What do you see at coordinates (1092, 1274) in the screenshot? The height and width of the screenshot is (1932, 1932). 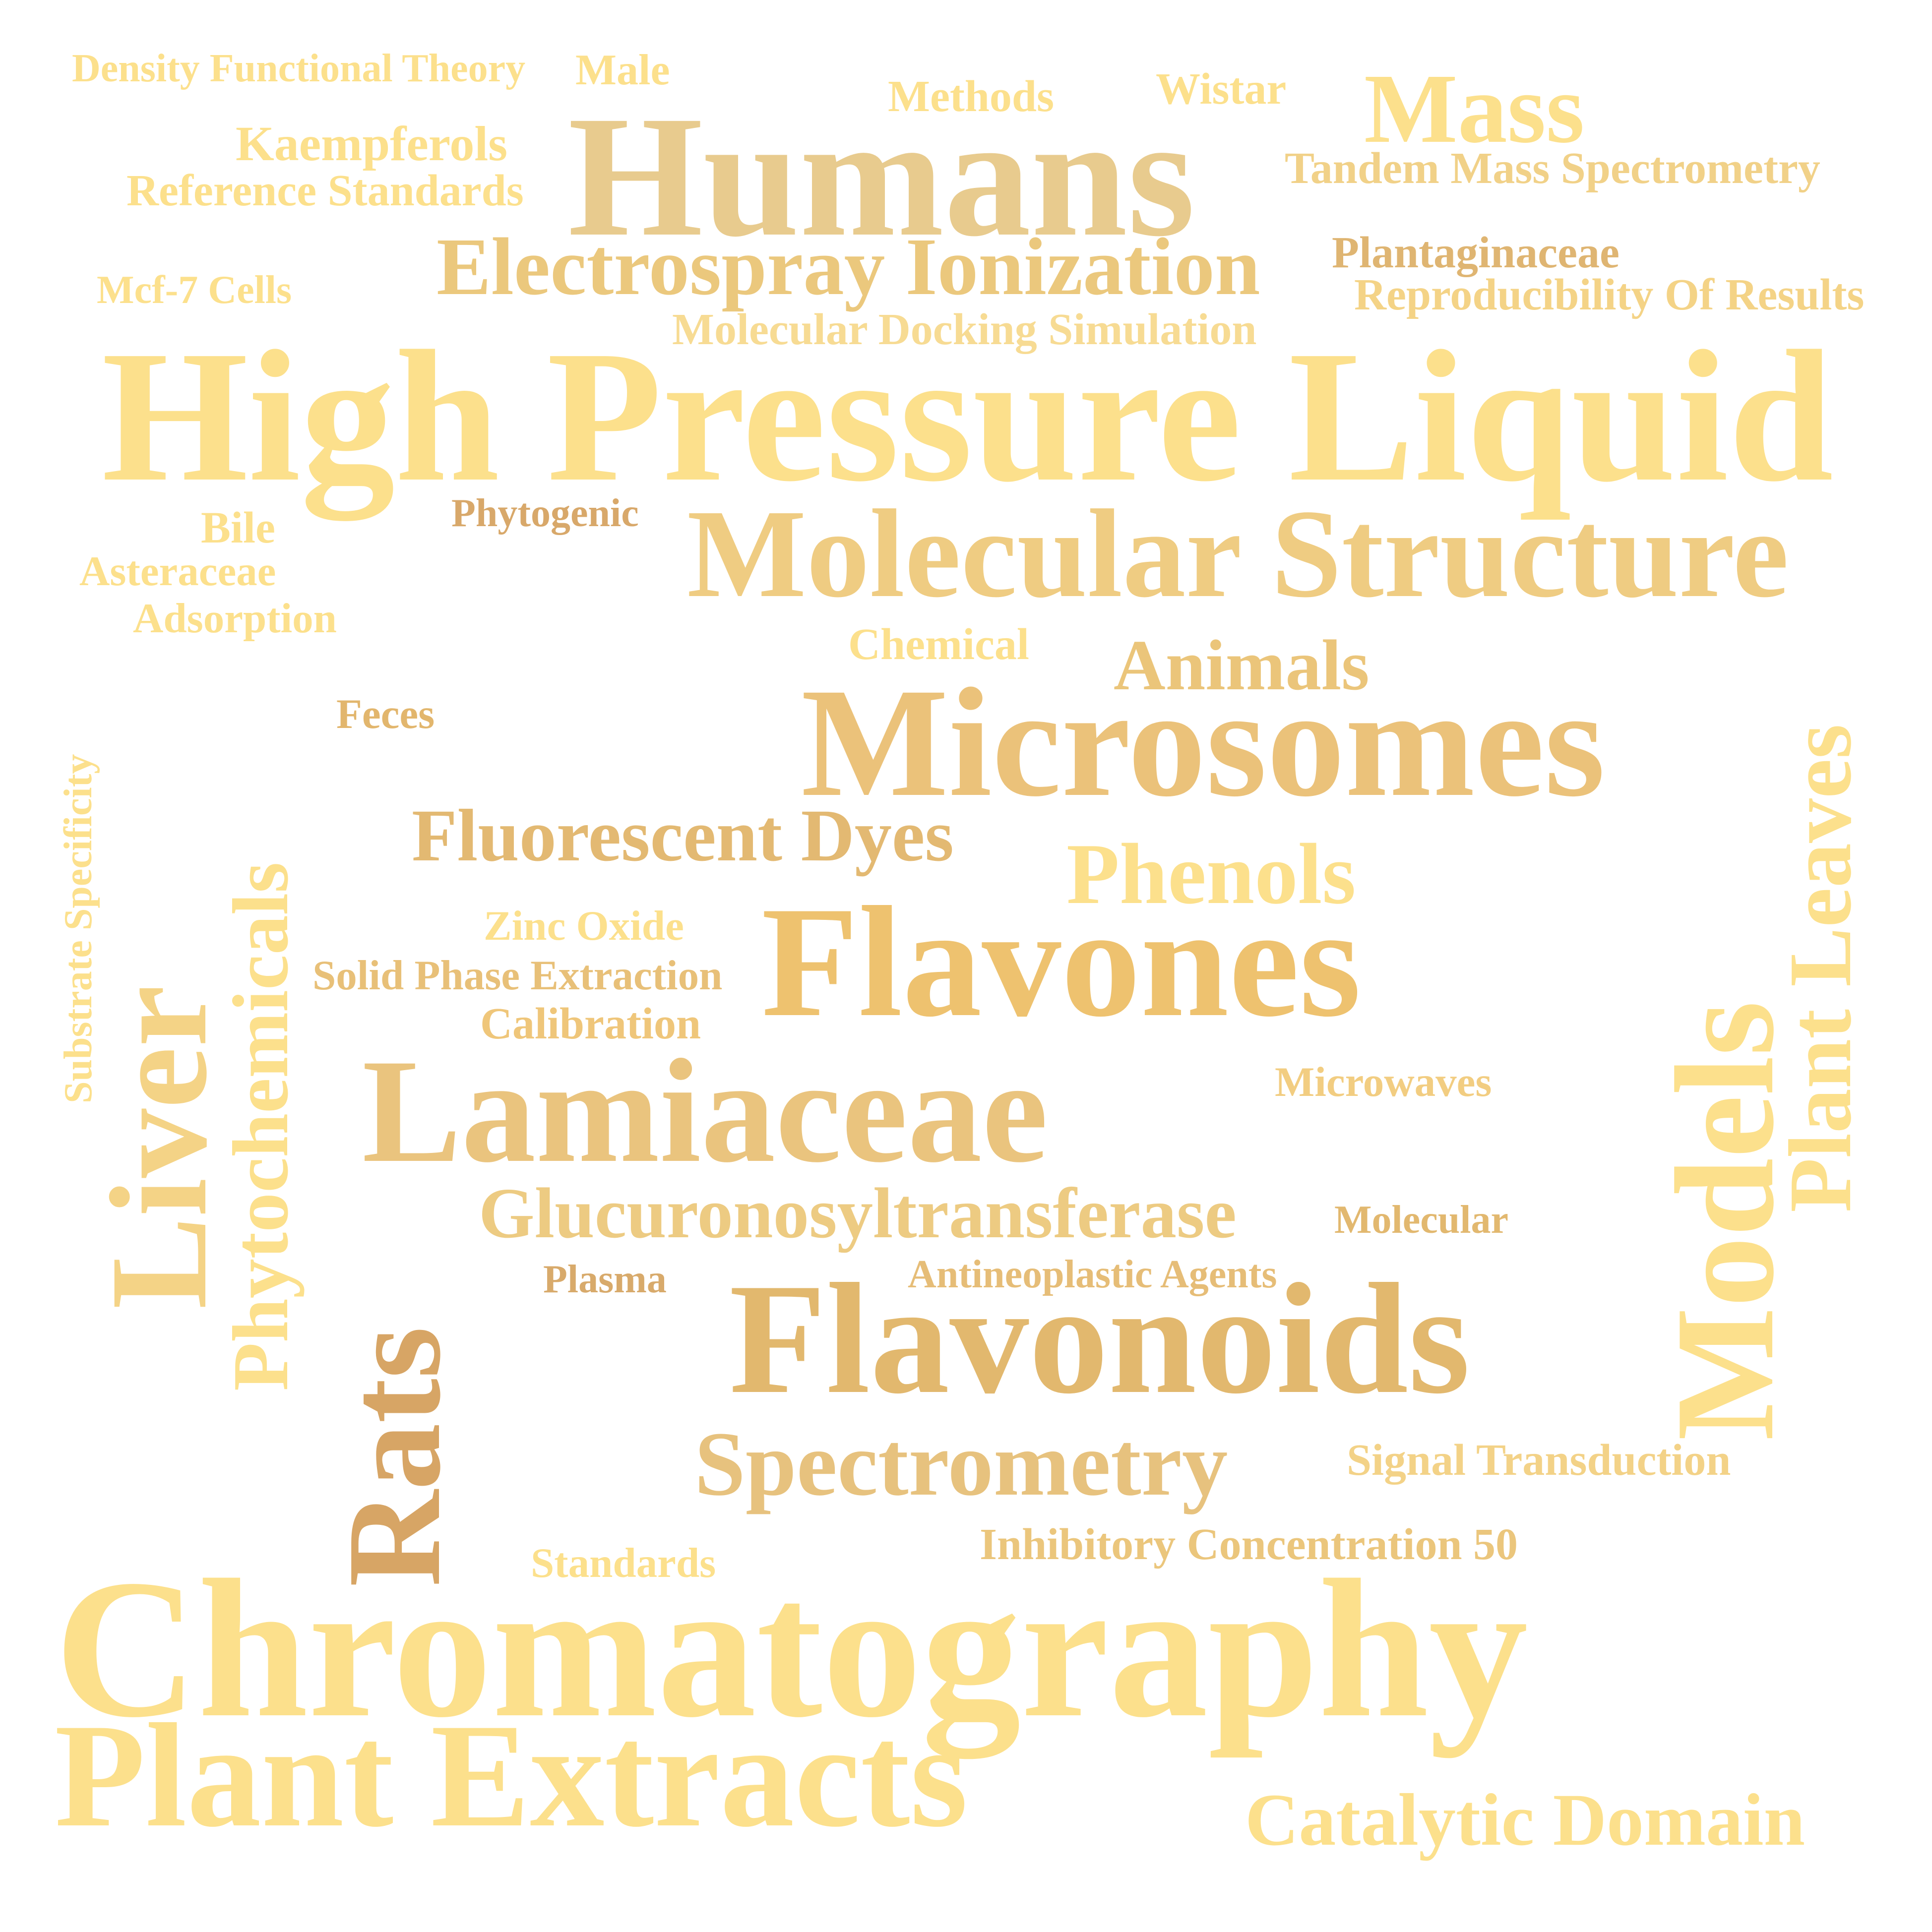 I see `word-antineoplastic-agents: Antineoplastic Agents` at bounding box center [1092, 1274].